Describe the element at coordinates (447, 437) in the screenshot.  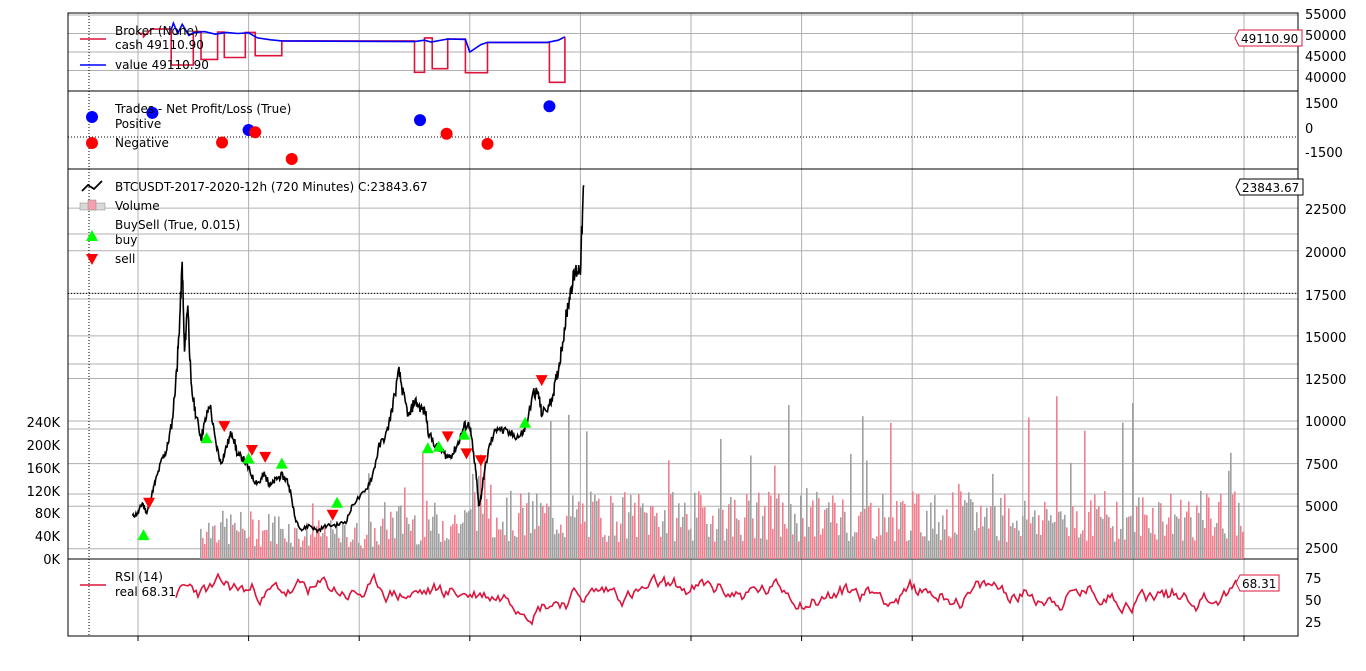
I see `sell-marker` at that location.